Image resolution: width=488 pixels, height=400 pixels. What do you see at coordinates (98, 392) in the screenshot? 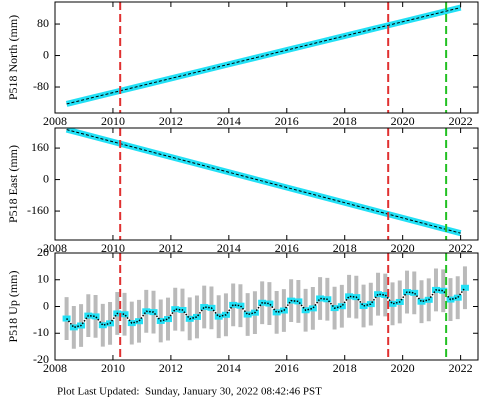
I see `footer-label: Plot Last Updated:` at bounding box center [98, 392].